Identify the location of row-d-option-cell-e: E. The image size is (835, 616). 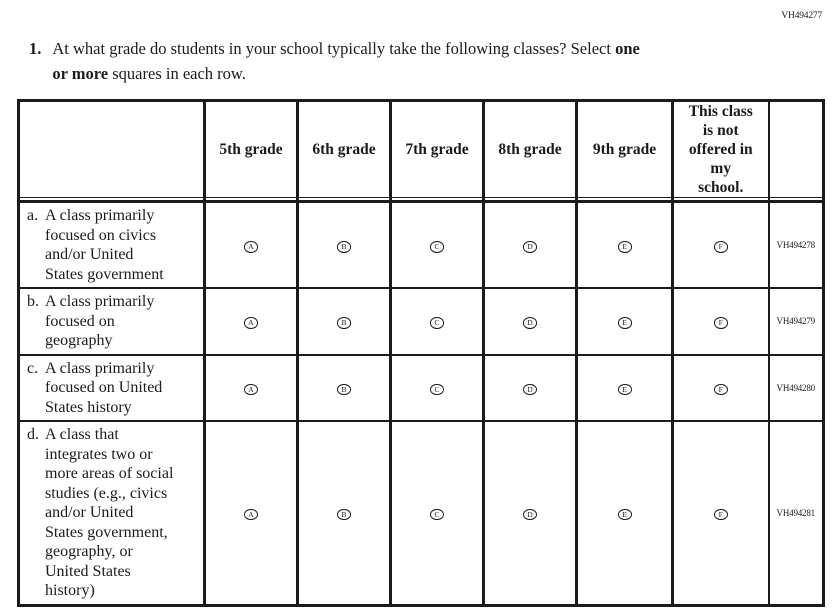
(624, 512).